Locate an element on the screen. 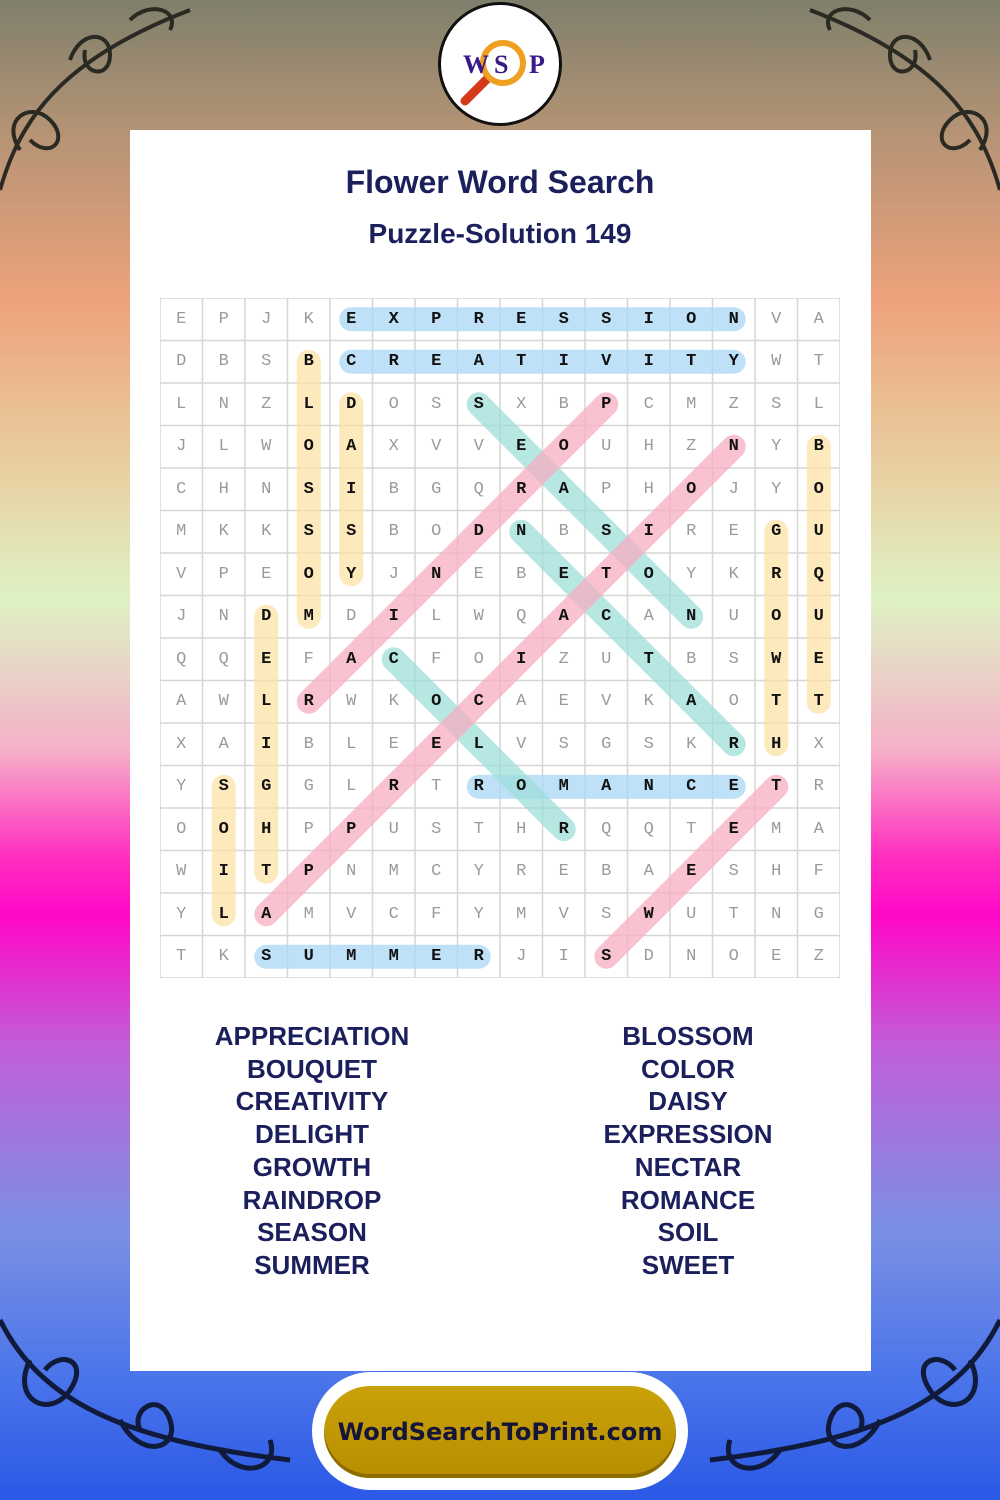 This screenshot has height=1500, width=1000. grid-cell: G is located at coordinates (776, 532).